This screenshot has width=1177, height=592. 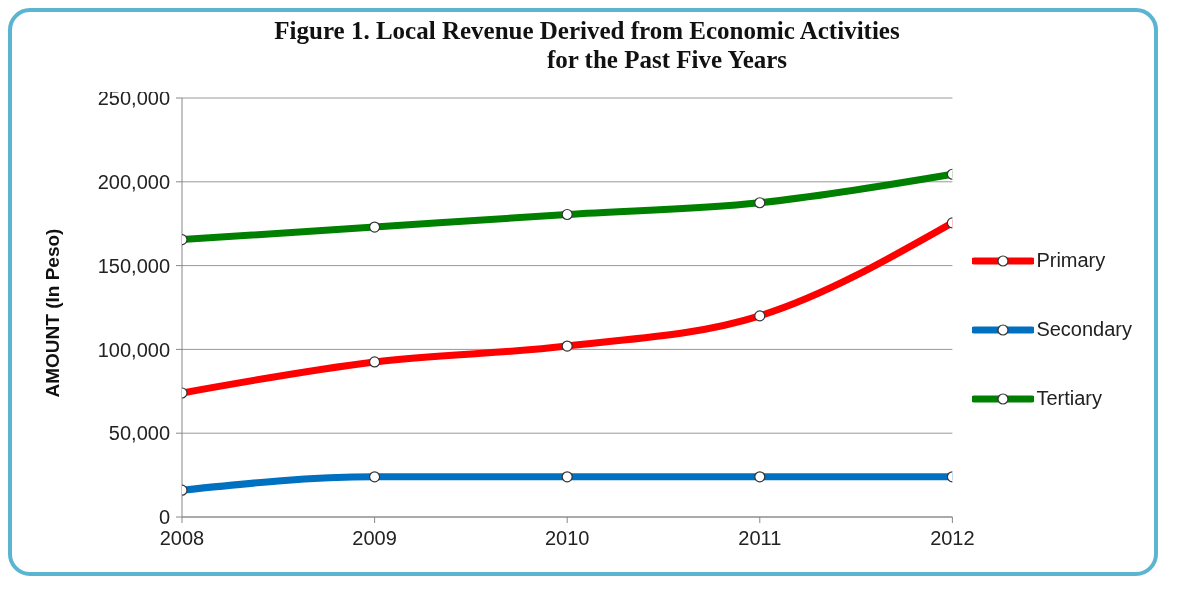 I want to click on y-axis-title: AMOUNT (In Peso), so click(x=52, y=313).